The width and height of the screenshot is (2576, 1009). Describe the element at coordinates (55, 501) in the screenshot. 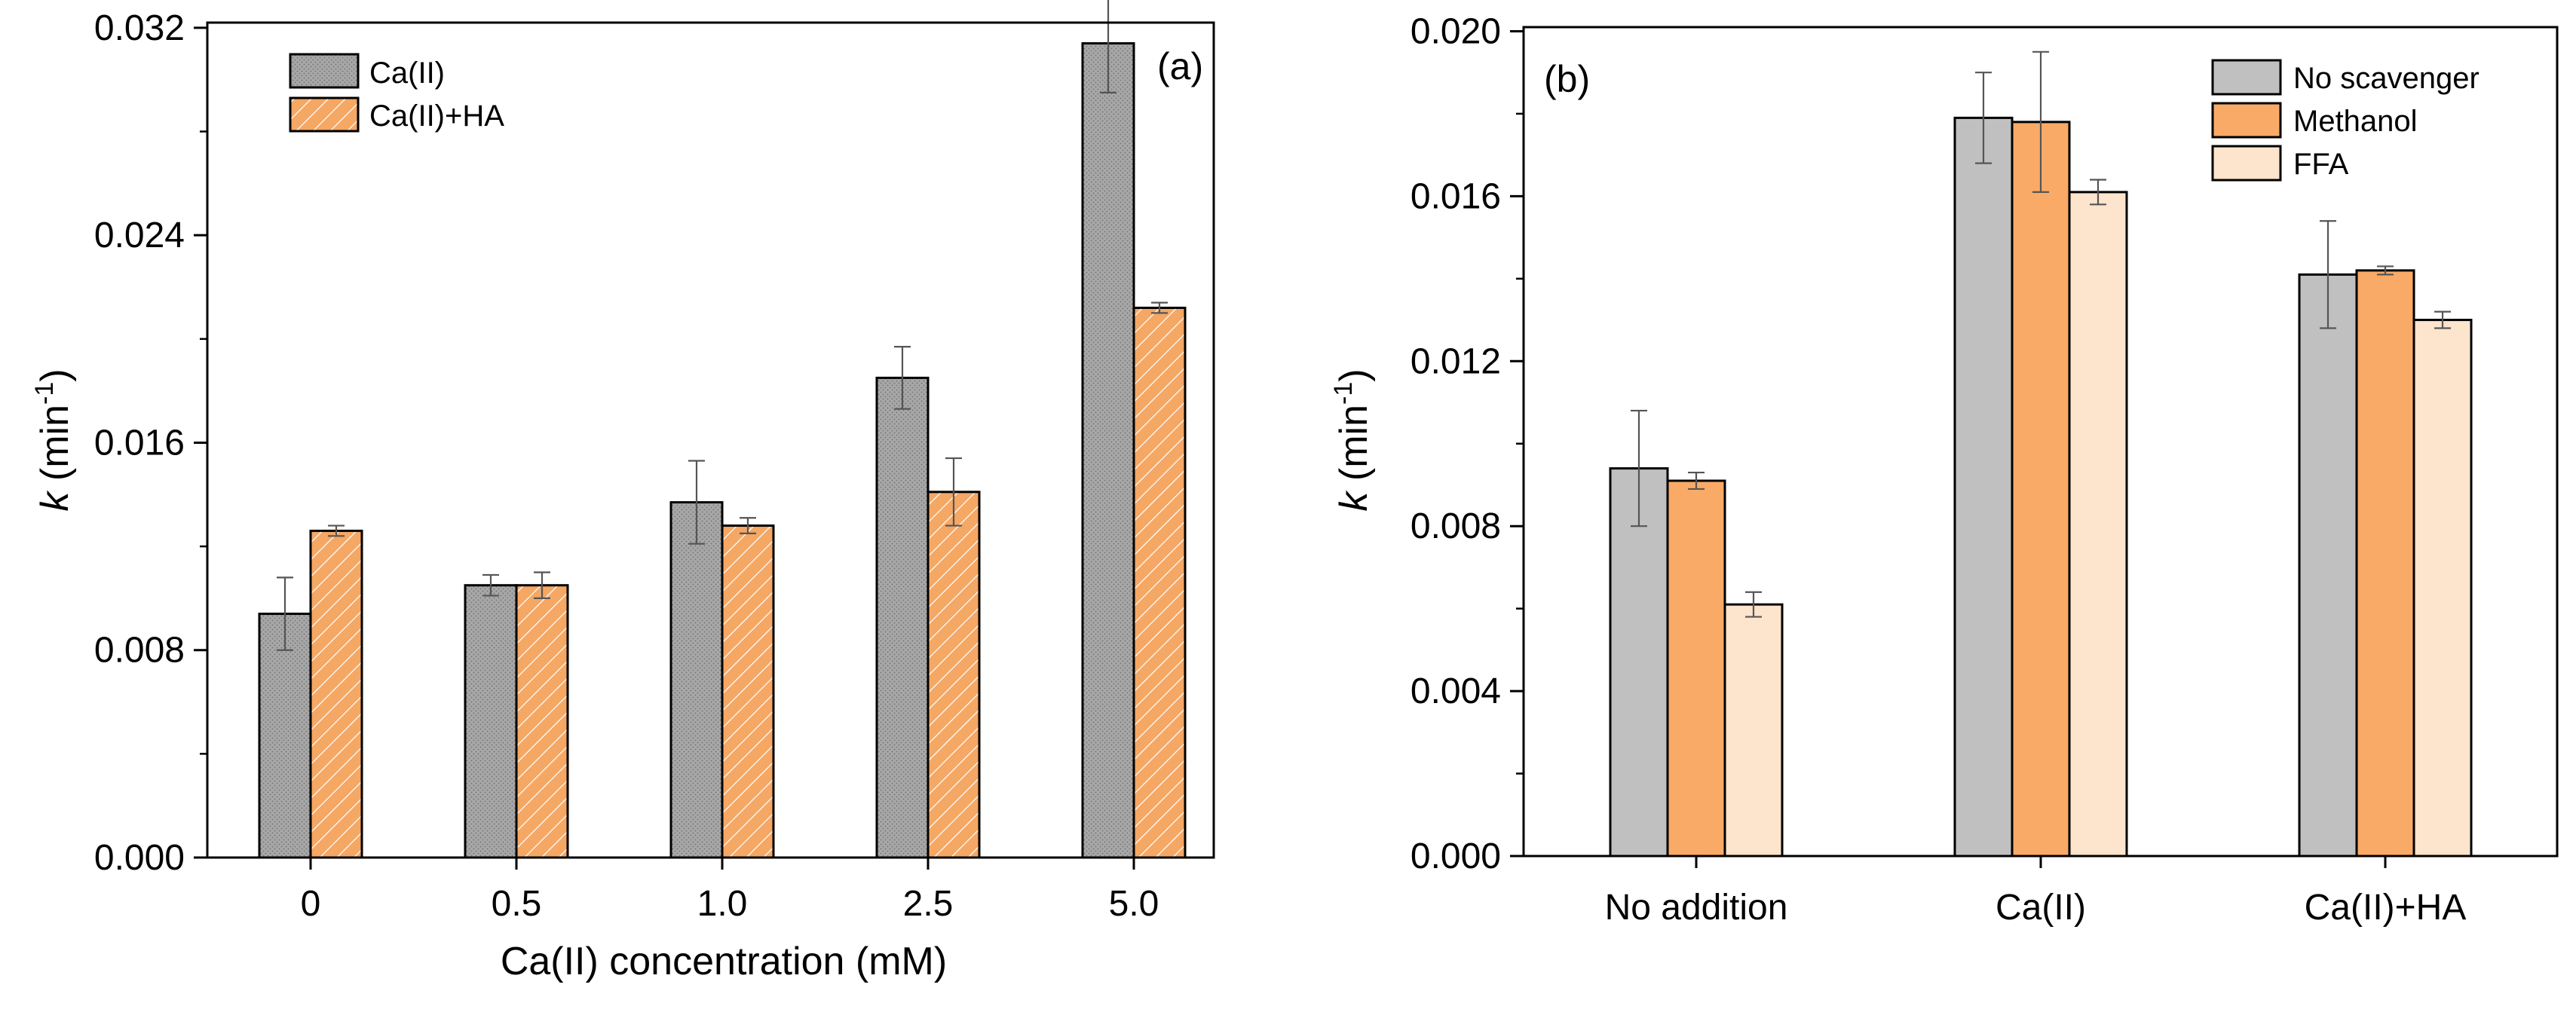

I see `panel-a-y-axis-symbol: k` at that location.